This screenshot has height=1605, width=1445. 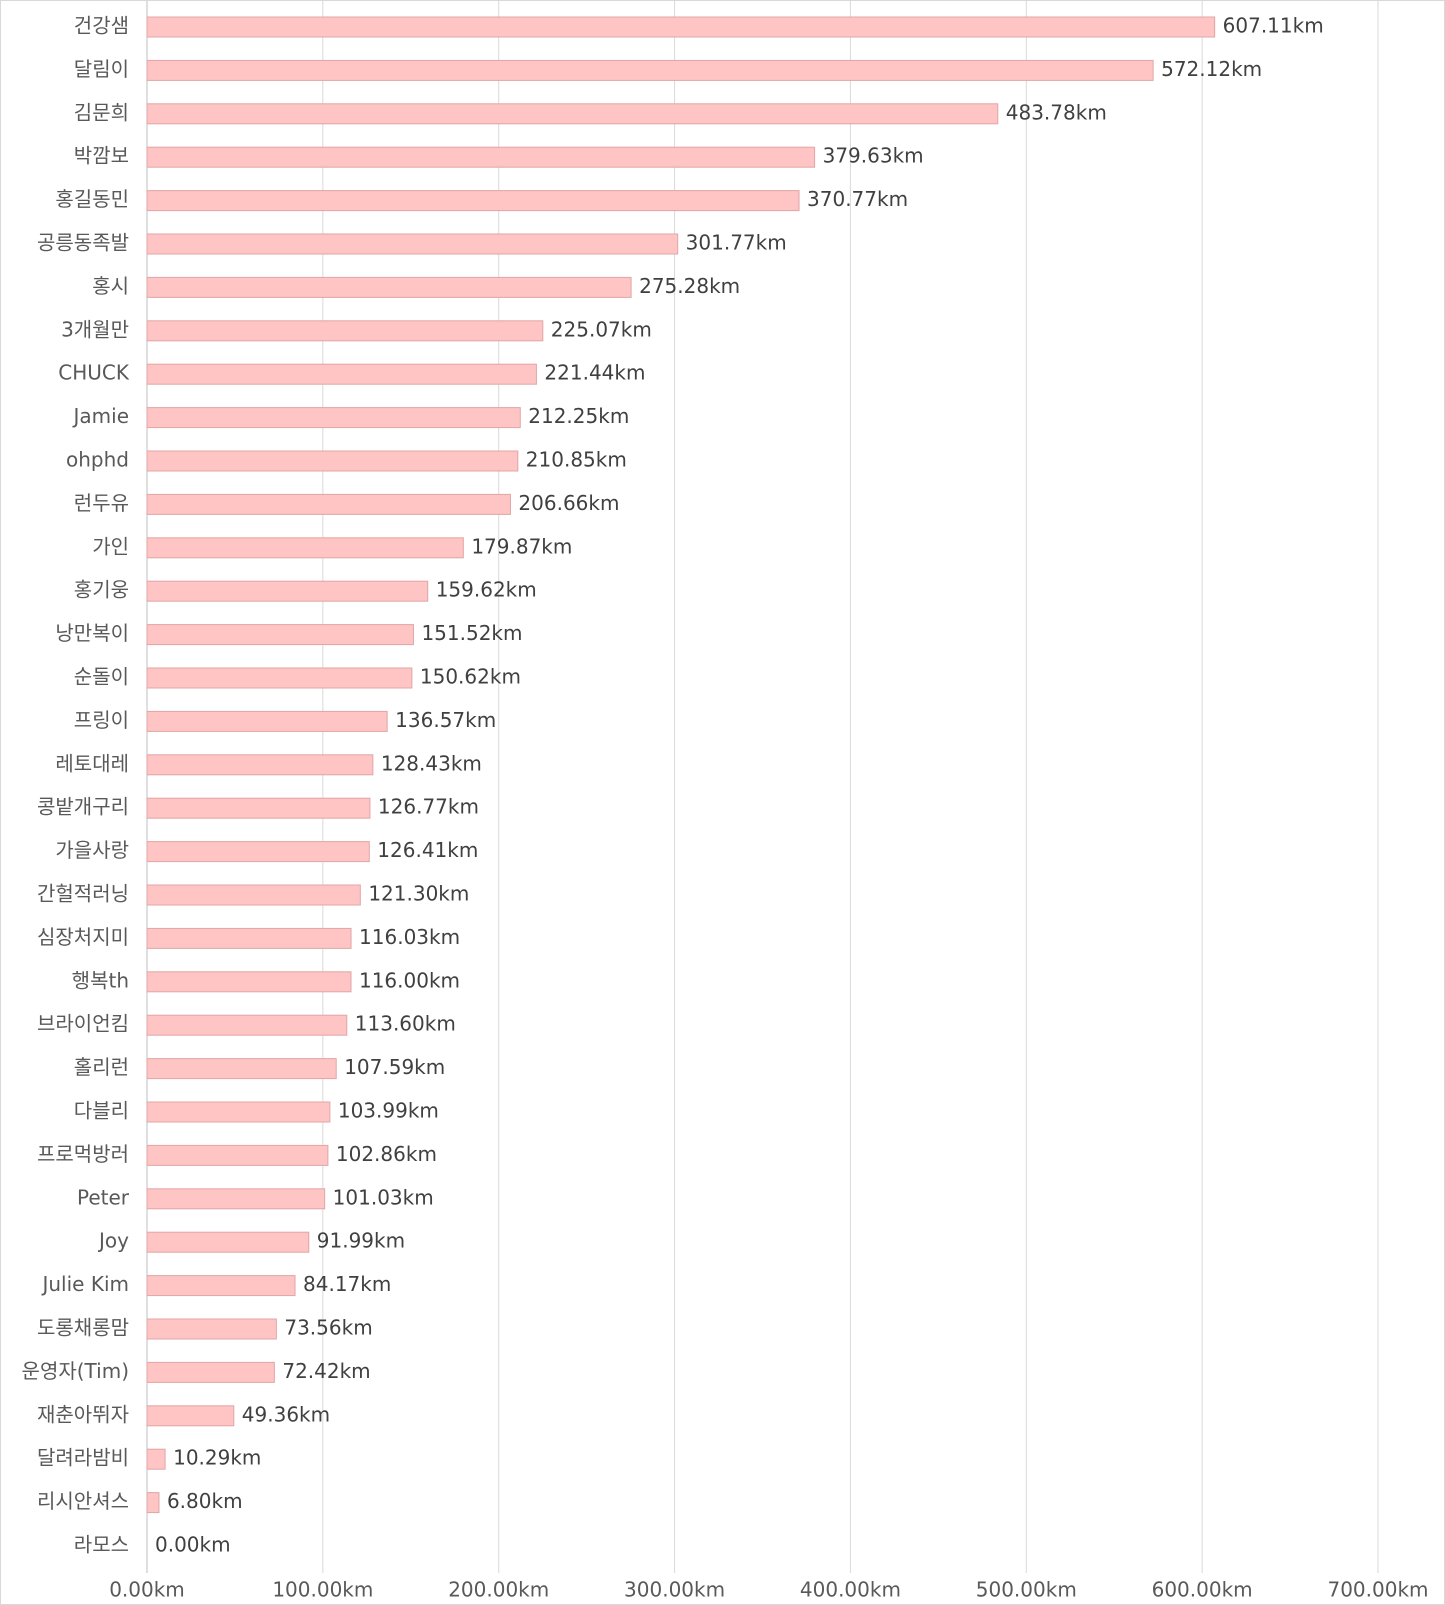 What do you see at coordinates (1377, 1590) in the screenshot?
I see `x-tick-label: 700.00km` at bounding box center [1377, 1590].